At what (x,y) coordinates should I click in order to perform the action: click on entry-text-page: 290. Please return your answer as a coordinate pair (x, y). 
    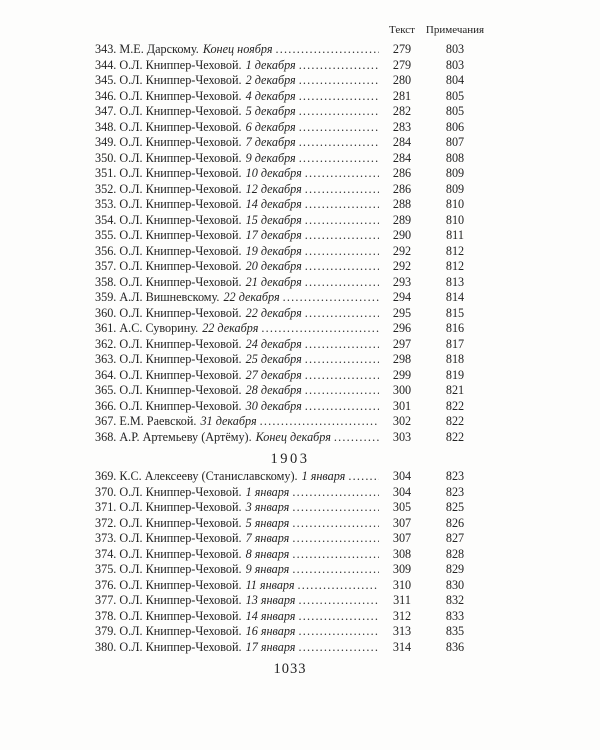
    Looking at the image, I should click on (402, 235).